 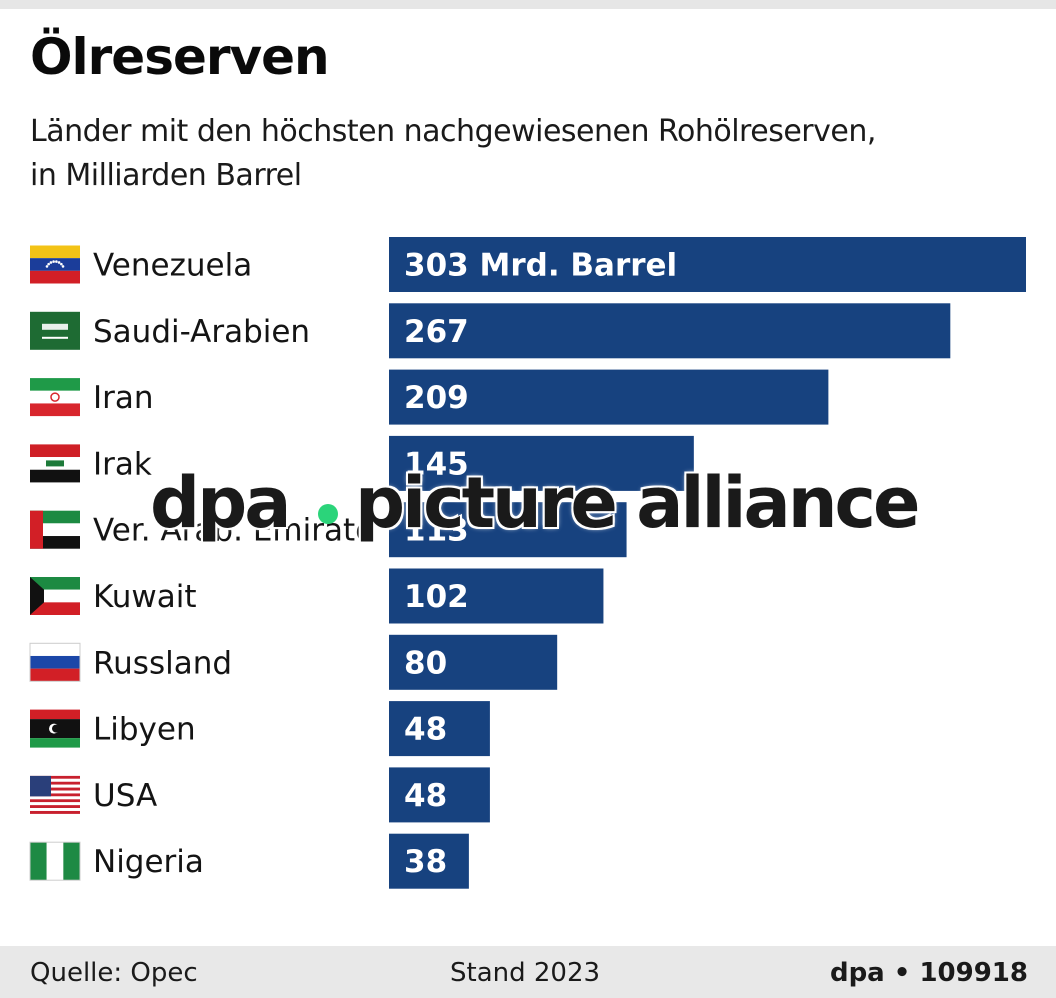 What do you see at coordinates (125, 796) in the screenshot?
I see `category-label: USA` at bounding box center [125, 796].